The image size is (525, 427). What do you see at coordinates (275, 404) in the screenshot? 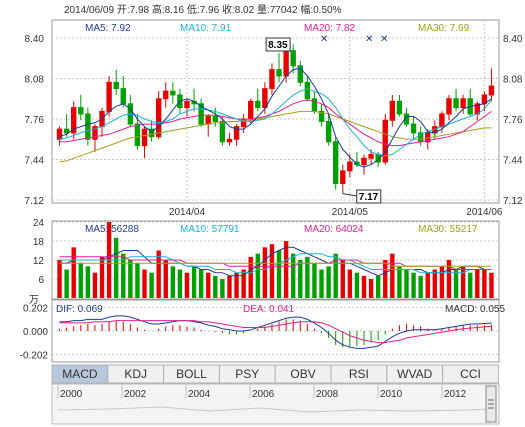
I see `timeline-navigator` at bounding box center [275, 404].